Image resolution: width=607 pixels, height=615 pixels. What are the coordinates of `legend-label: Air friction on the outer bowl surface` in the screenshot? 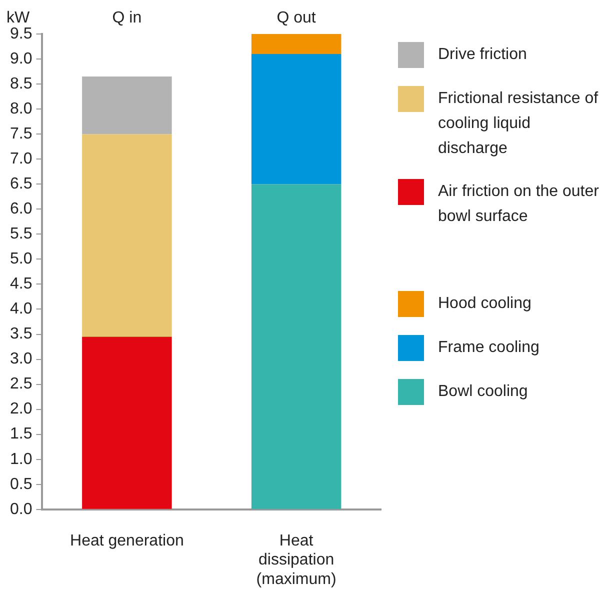 It's located at (519, 204).